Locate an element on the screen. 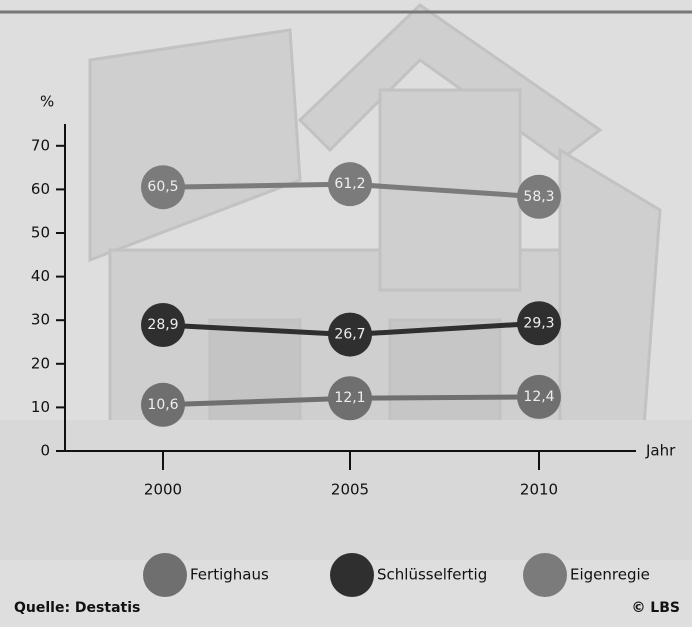  data-label: 12,1 is located at coordinates (349, 398).